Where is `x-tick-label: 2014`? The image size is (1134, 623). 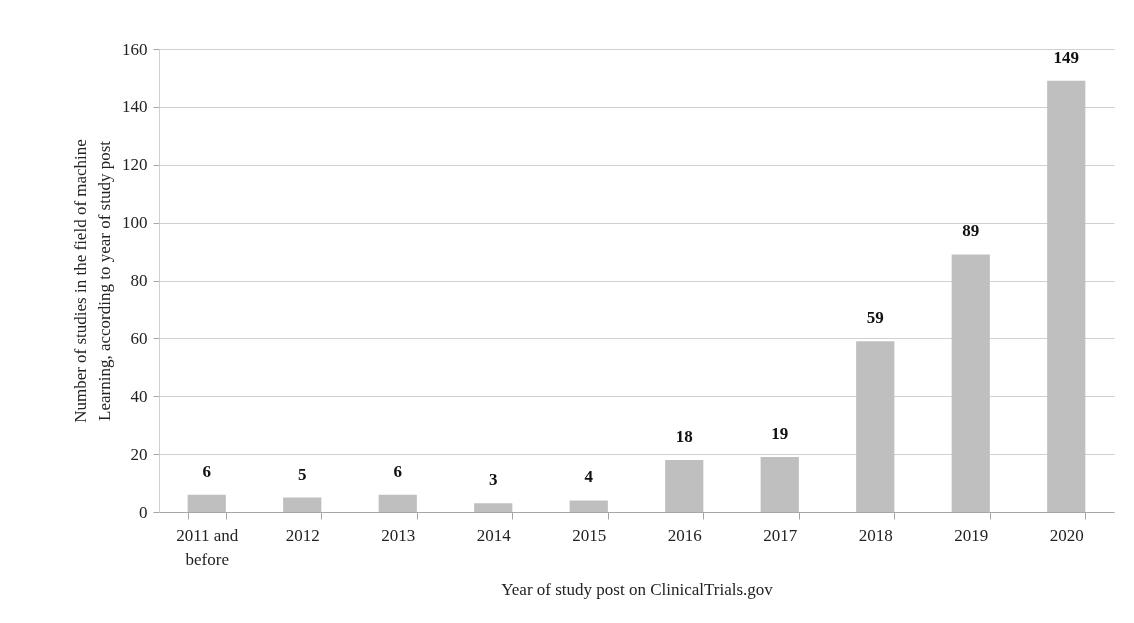
x-tick-label: 2014 is located at coordinates (494, 535).